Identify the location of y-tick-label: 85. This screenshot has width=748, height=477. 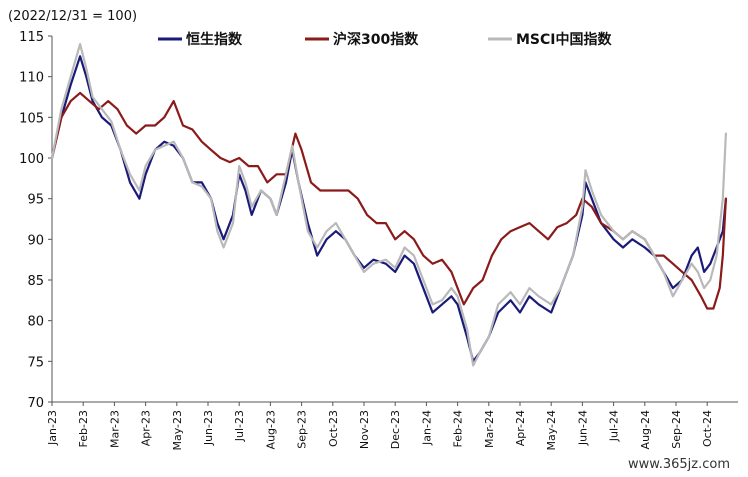
(35, 281).